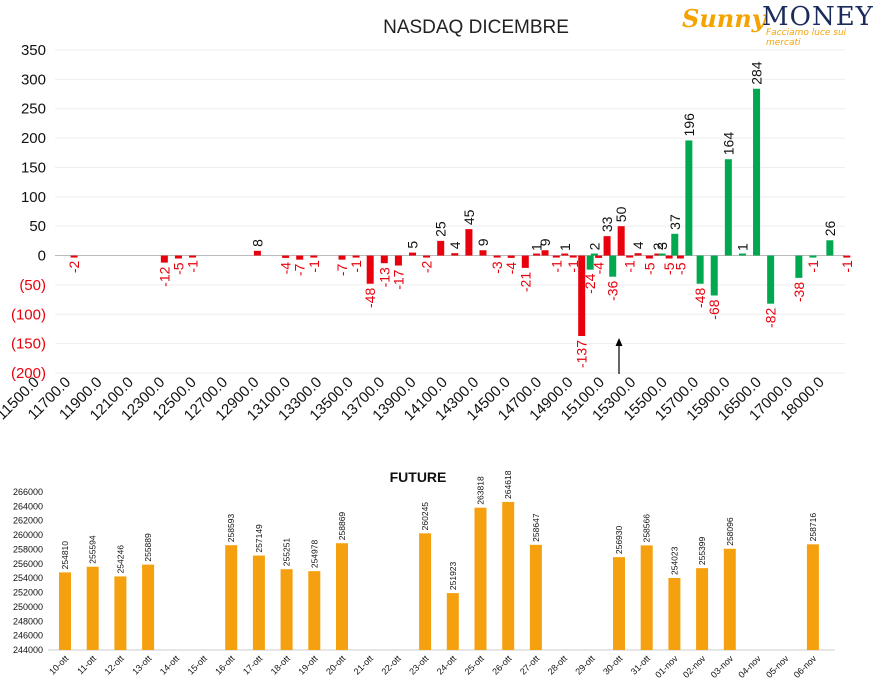  Describe the element at coordinates (613, 665) in the screenshot. I see `chart2-x-tick-label: 30-ott` at that location.